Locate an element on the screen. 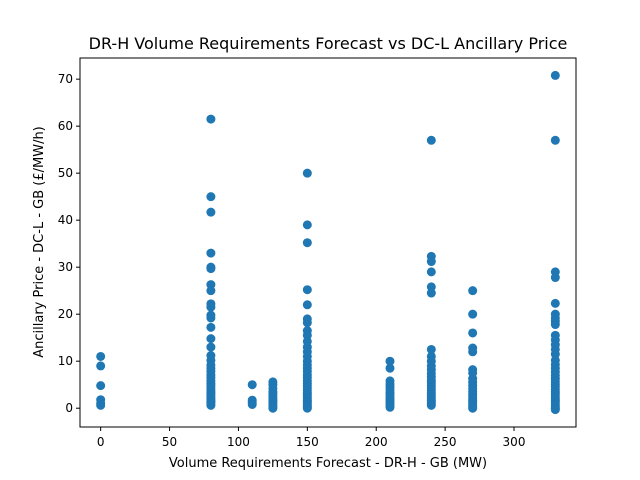 The width and height of the screenshot is (640, 480). x-tick-label: 100 is located at coordinates (238, 442).